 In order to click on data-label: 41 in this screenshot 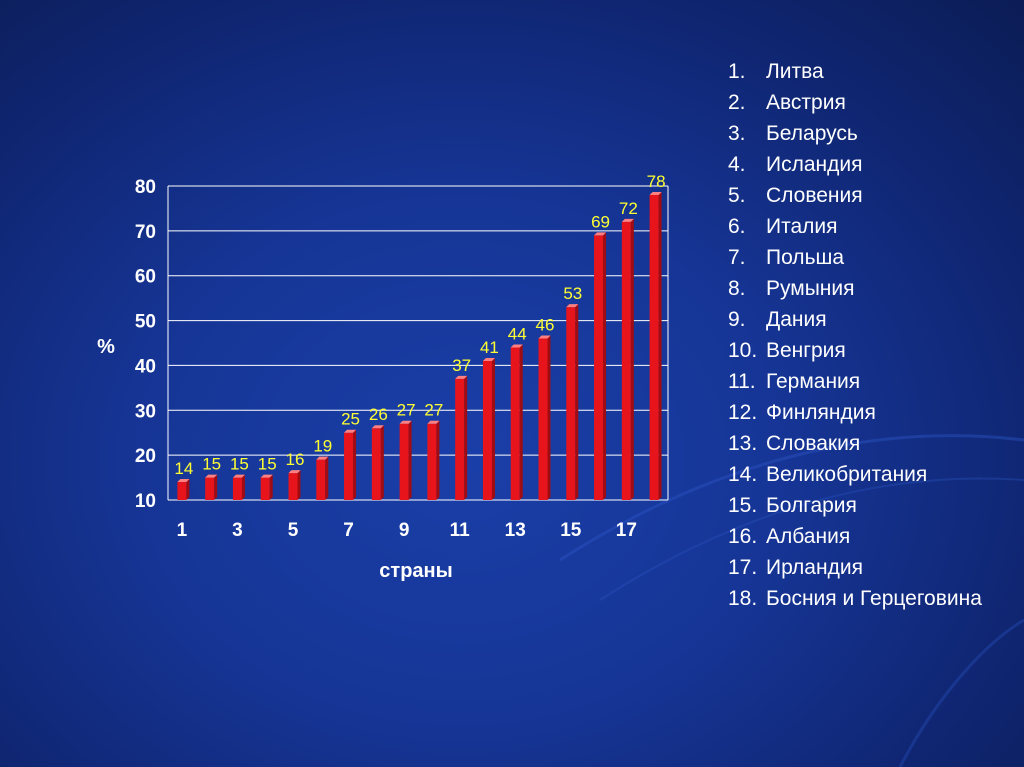, I will do `click(489, 347)`.